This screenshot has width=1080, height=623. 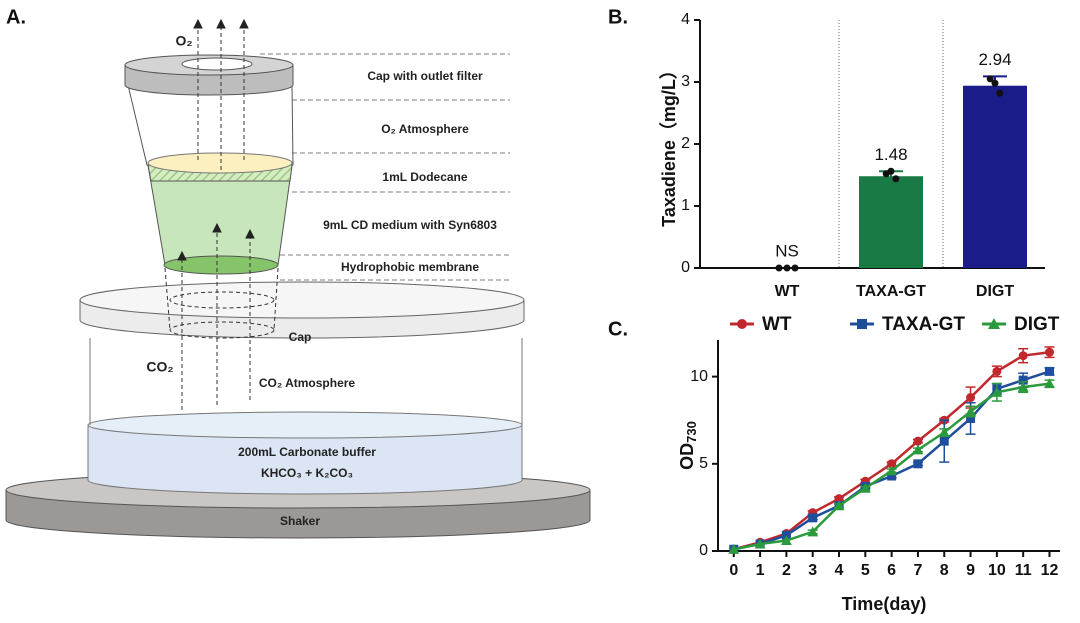 I want to click on x-tick-label: 9, so click(x=970, y=570).